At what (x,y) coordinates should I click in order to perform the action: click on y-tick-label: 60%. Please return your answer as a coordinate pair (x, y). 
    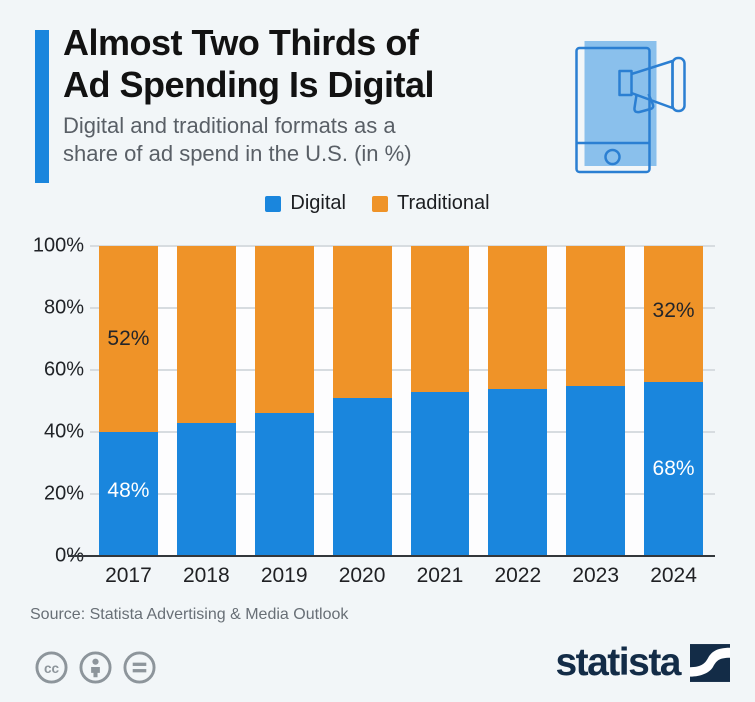
    Looking at the image, I should click on (63, 369).